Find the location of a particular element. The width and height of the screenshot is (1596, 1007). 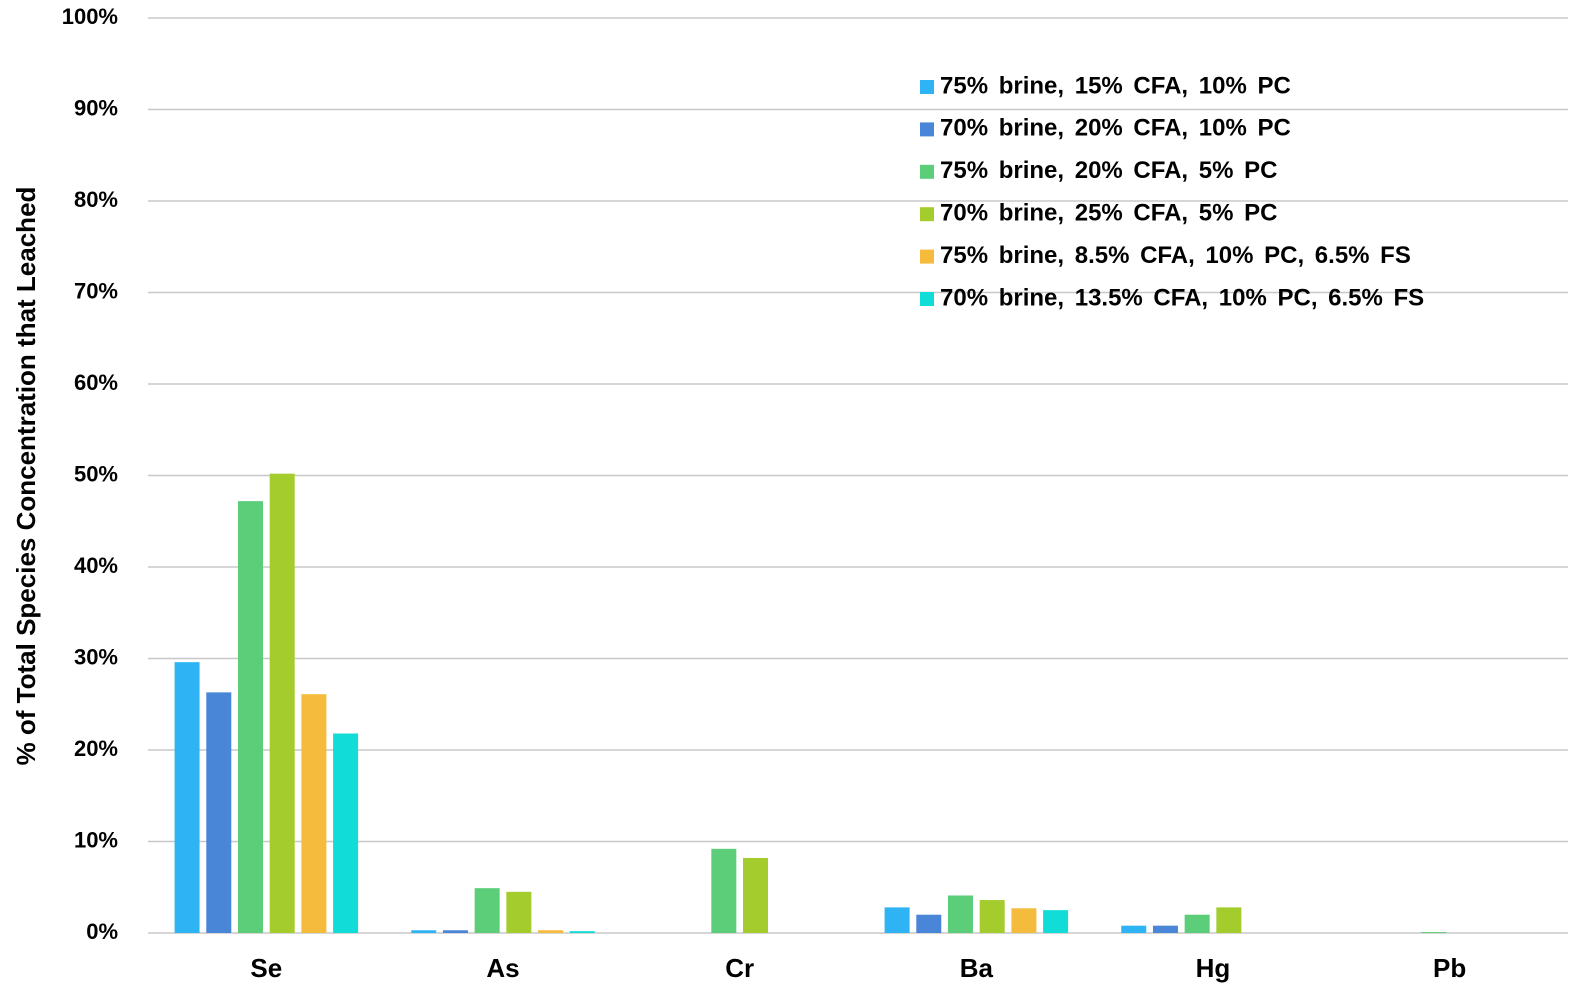

legend-label: 75% brine, 15% CFA, 10% PC is located at coordinates (1115, 85).